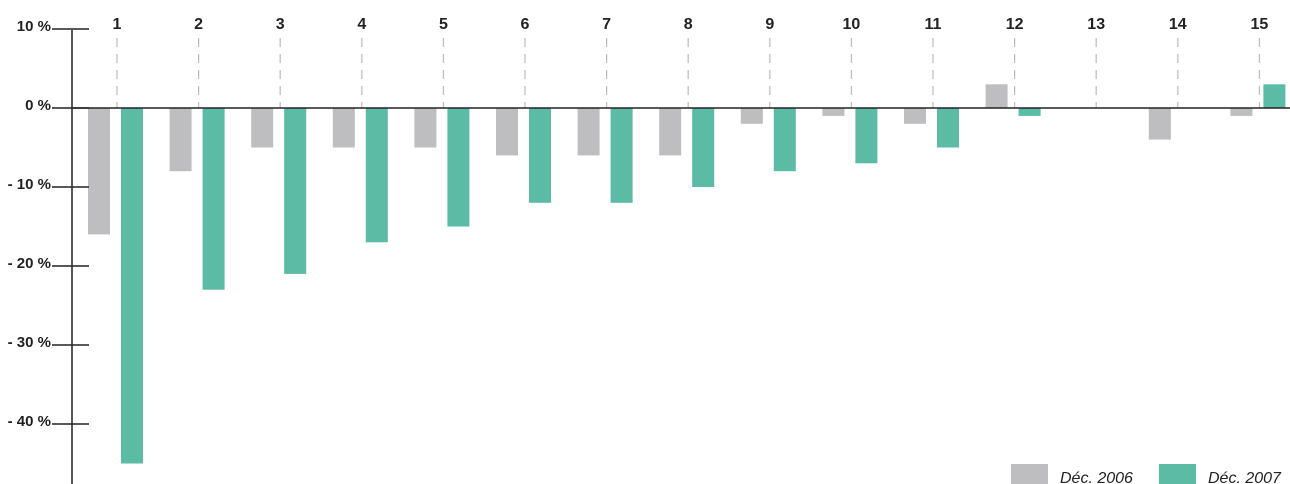 Image resolution: width=1290 pixels, height=484 pixels. I want to click on category-label: 15, so click(1260, 24).